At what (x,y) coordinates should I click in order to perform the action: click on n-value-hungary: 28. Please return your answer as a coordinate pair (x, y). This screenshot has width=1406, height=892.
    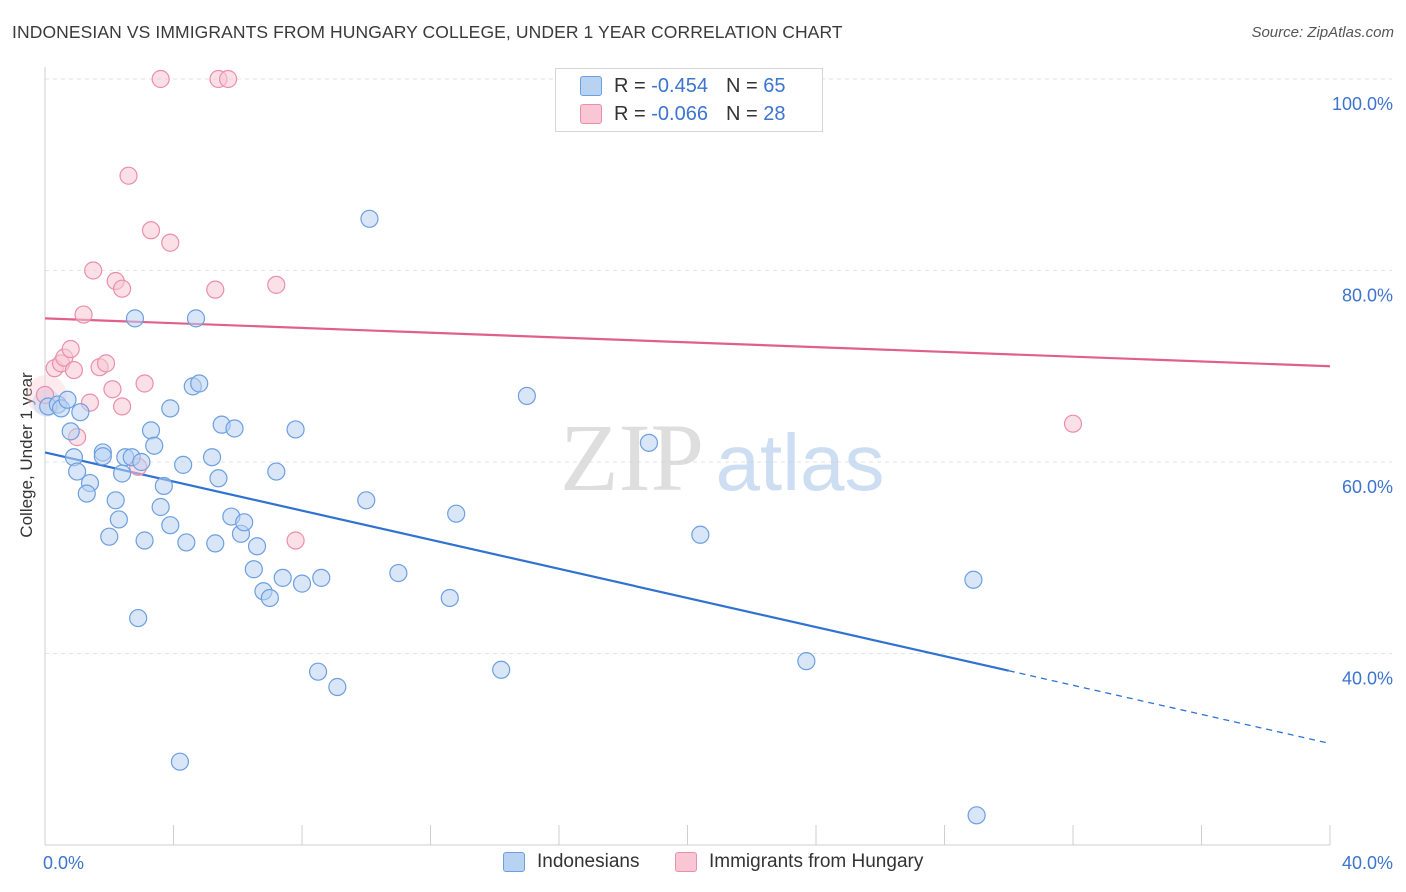
    Looking at the image, I should click on (774, 113).